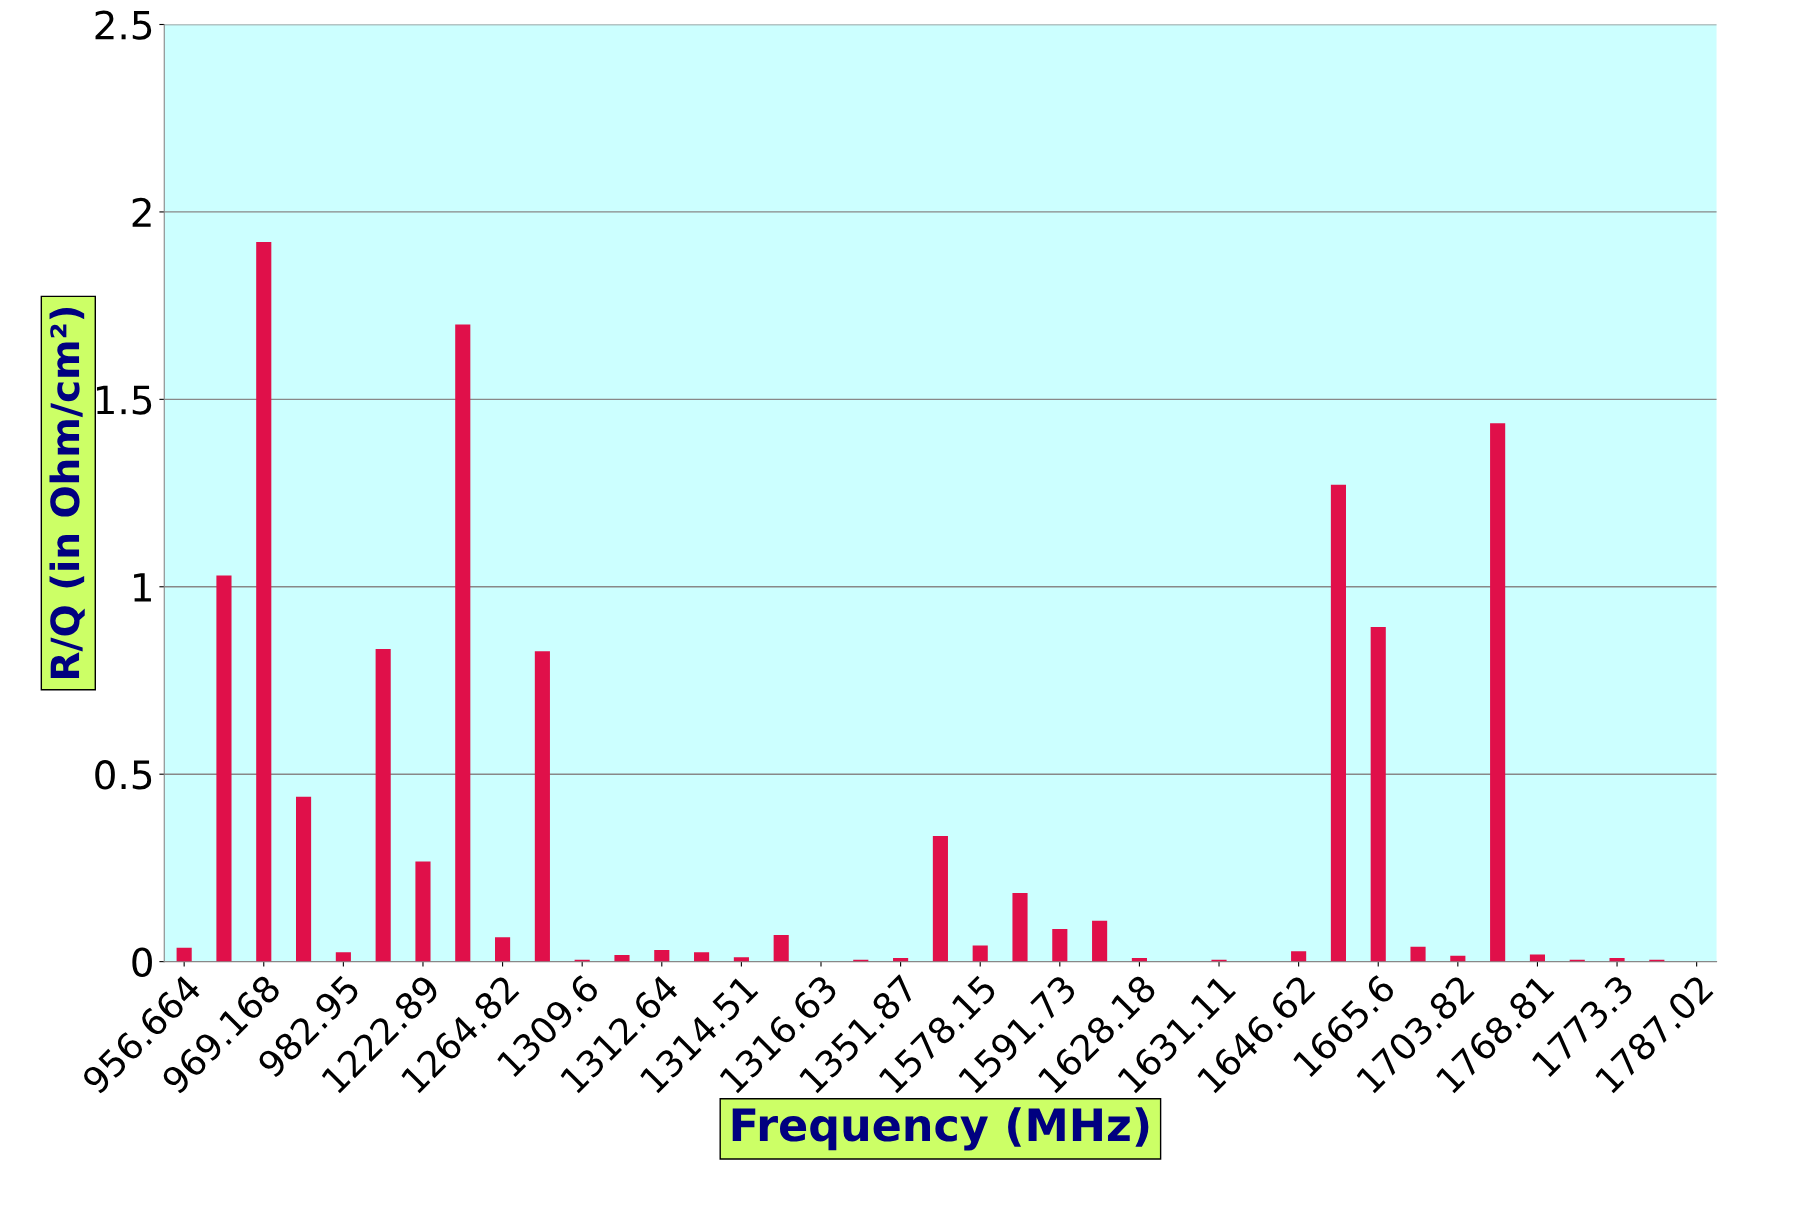 This screenshot has width=1805, height=1225. Describe the element at coordinates (67, 492) in the screenshot. I see `y-axis-title: R/Q (in Ohm/cm²)` at that location.